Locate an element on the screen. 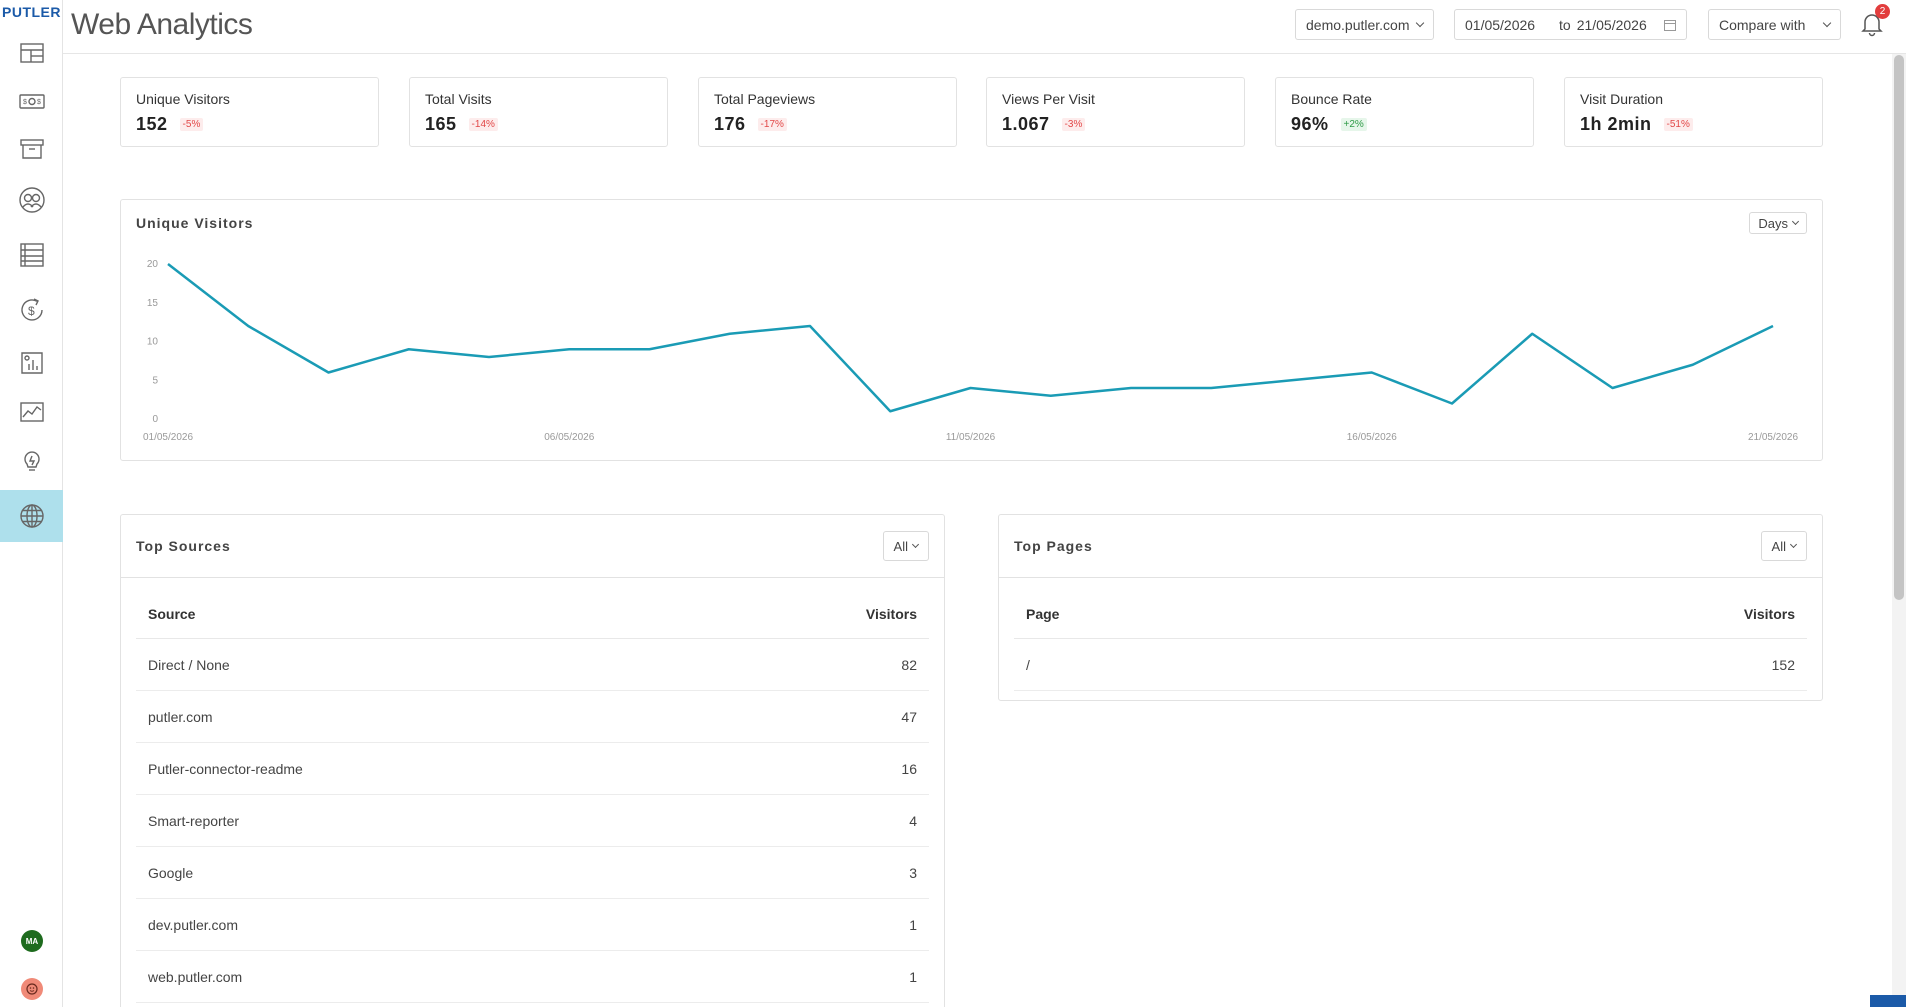  top-sources-filter: All is located at coordinates (905, 546).